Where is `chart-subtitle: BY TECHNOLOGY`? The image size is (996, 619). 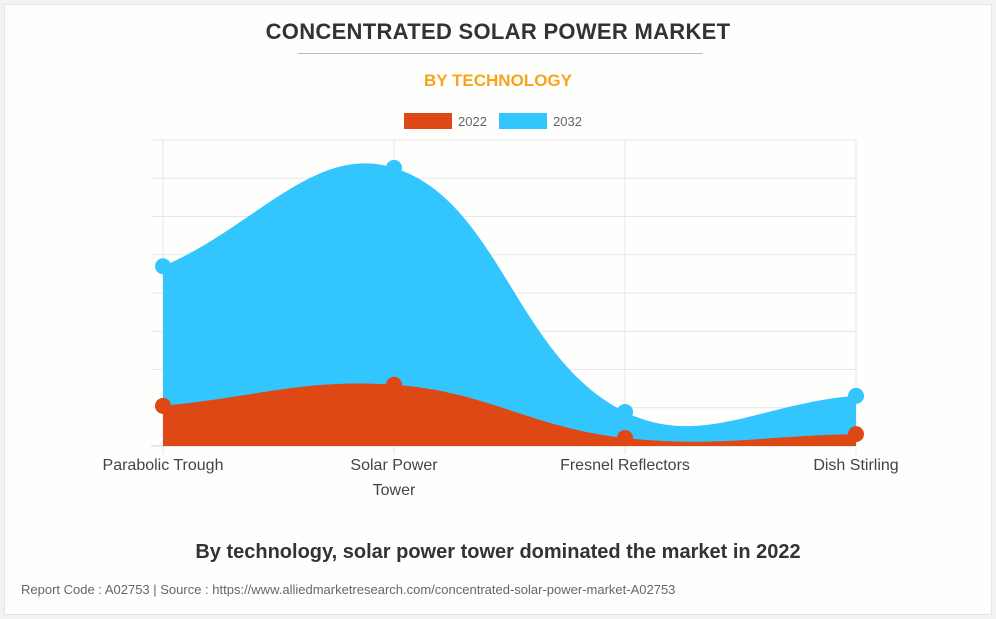
chart-subtitle: BY TECHNOLOGY is located at coordinates (498, 80).